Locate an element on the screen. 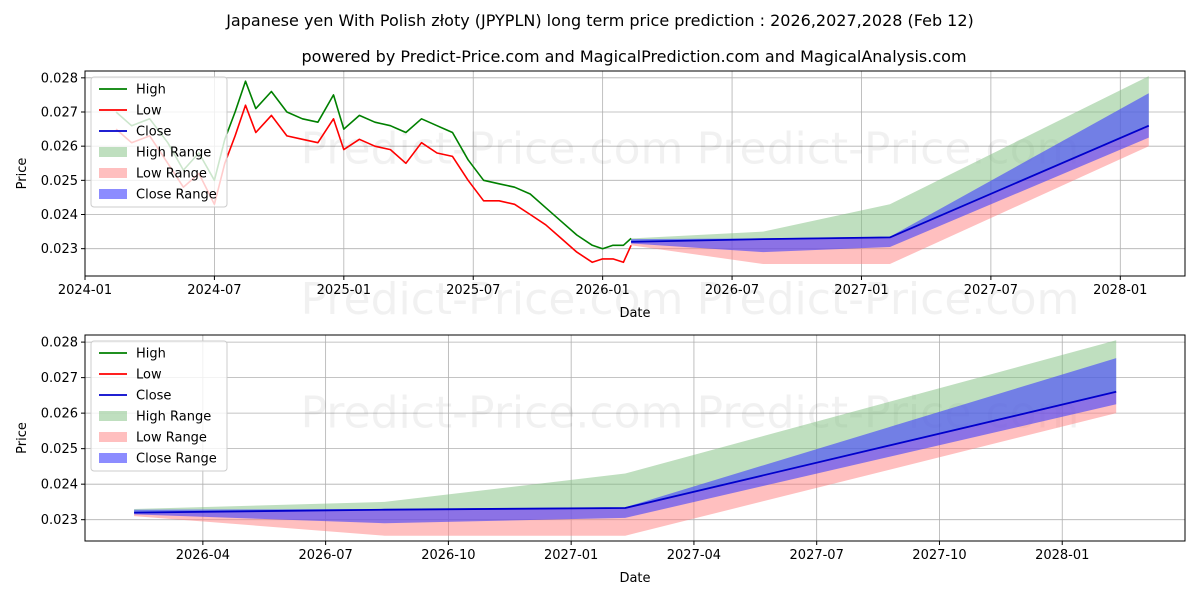 The height and width of the screenshot is (600, 1200). x-tick-label: 2026-01 is located at coordinates (602, 290).